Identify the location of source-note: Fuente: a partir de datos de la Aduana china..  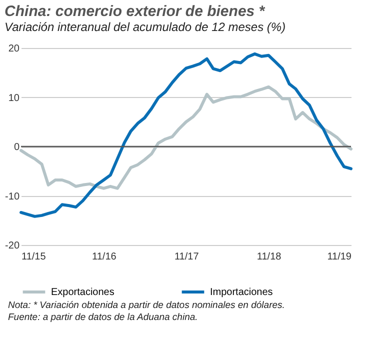
(103, 318).